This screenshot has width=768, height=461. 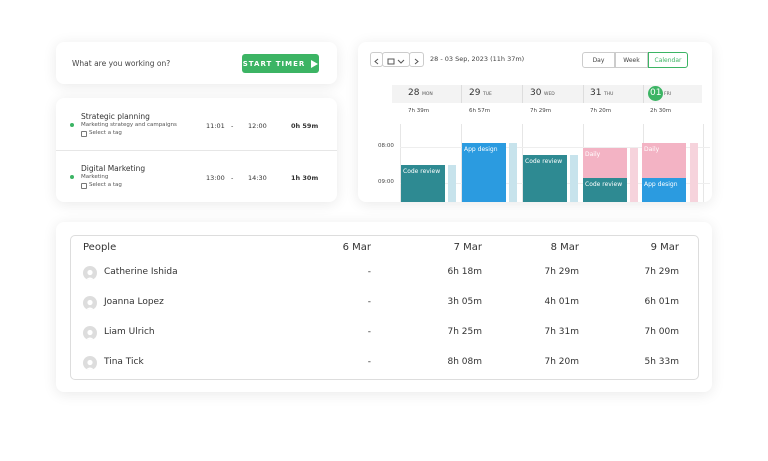 What do you see at coordinates (215, 126) in the screenshot?
I see `entry-start: 11:01` at bounding box center [215, 126].